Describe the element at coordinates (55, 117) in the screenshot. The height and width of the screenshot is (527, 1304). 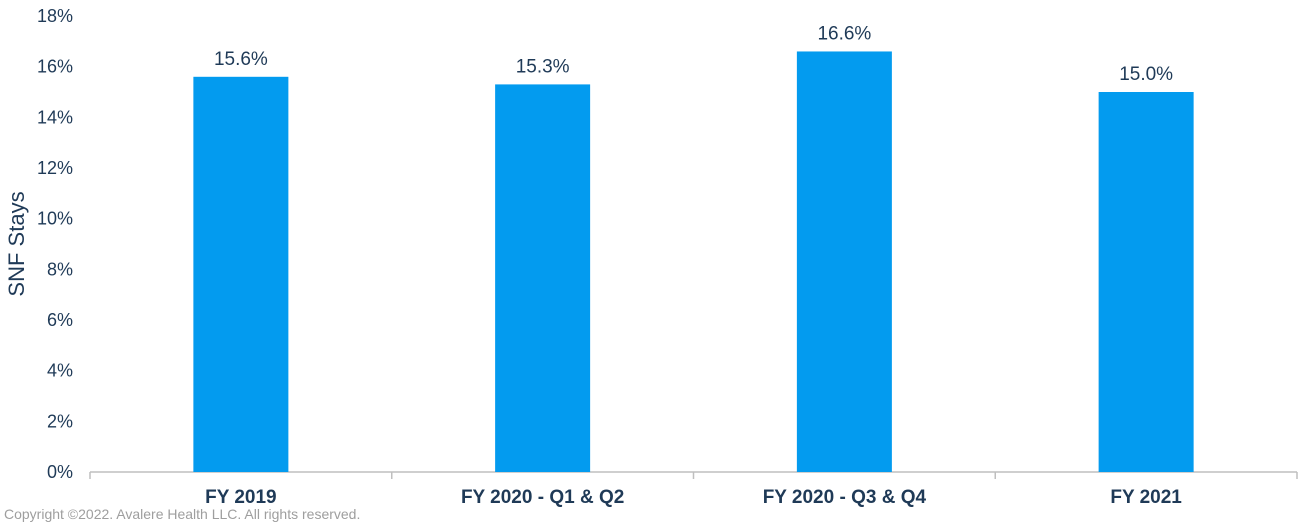
I see `y-tick-label: 14%` at that location.